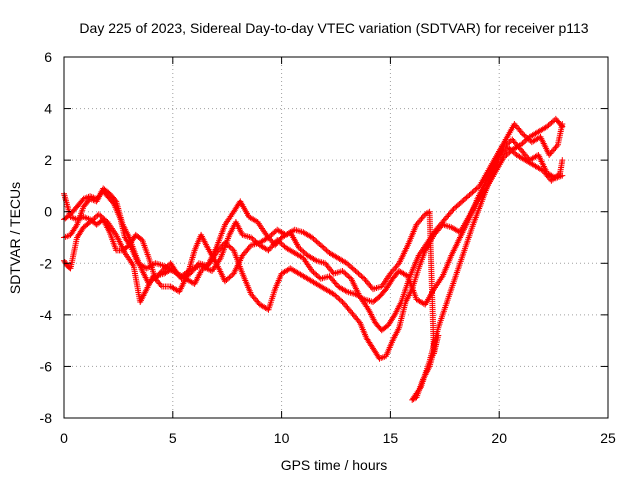  Describe the element at coordinates (46, 263) in the screenshot. I see `y-tick-label: -2` at that location.